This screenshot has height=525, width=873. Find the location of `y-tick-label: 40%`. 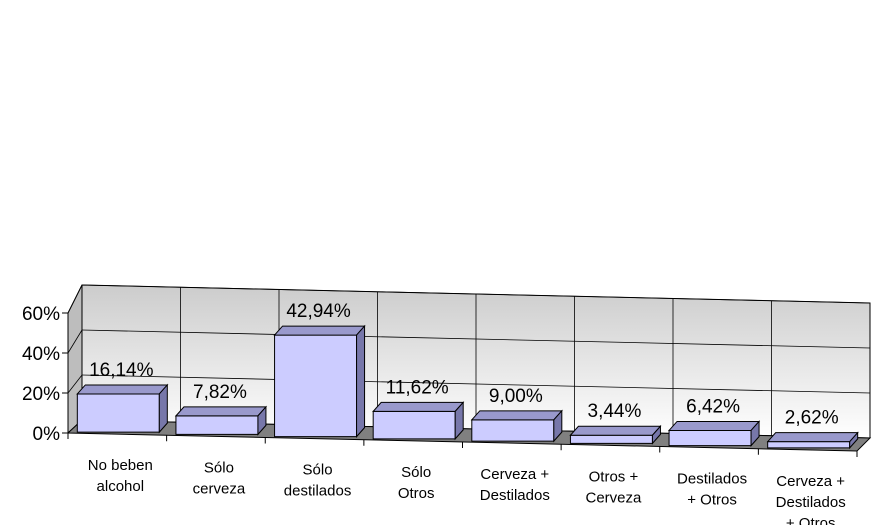

y-tick-label: 40% is located at coordinates (41, 354).